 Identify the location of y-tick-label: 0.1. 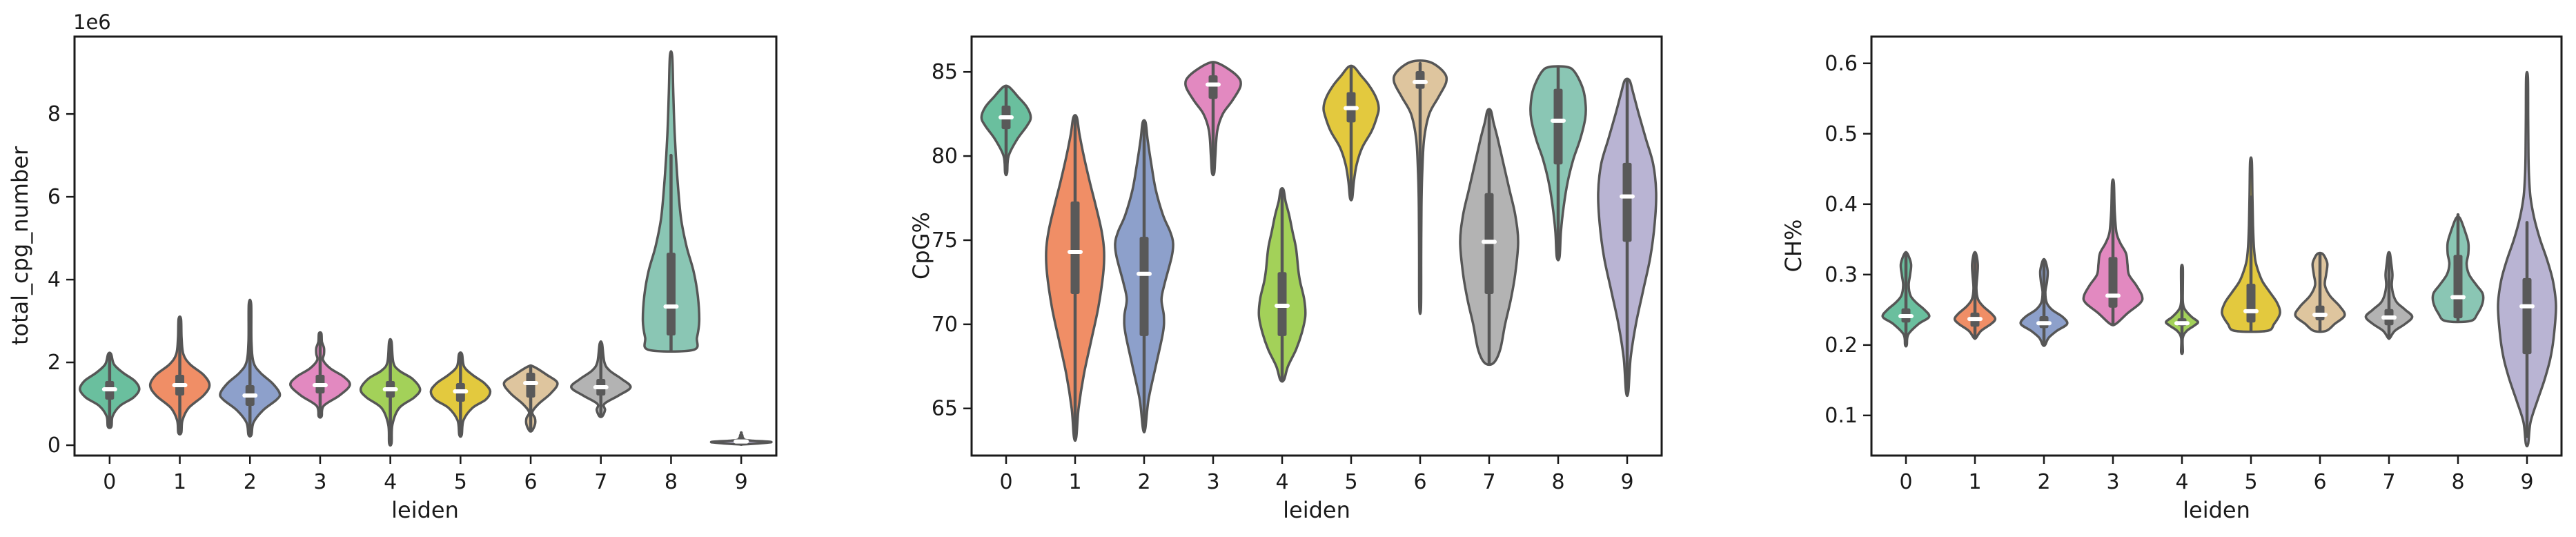
(1841, 416).